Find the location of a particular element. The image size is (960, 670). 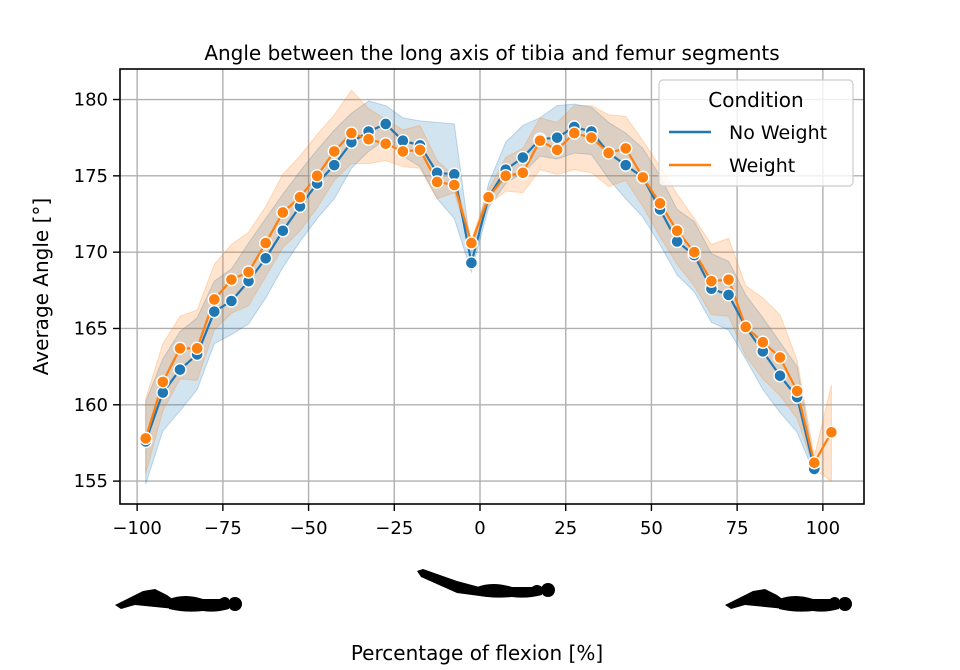

legend-label-weight: Weight is located at coordinates (762, 166).